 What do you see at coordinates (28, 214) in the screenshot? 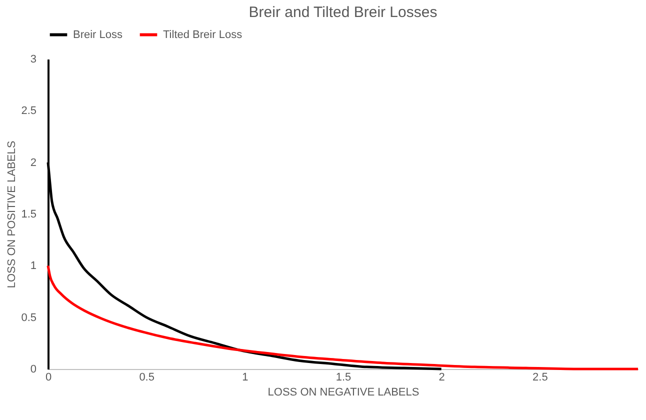
I see `y-tick-label: 1.5` at bounding box center [28, 214].